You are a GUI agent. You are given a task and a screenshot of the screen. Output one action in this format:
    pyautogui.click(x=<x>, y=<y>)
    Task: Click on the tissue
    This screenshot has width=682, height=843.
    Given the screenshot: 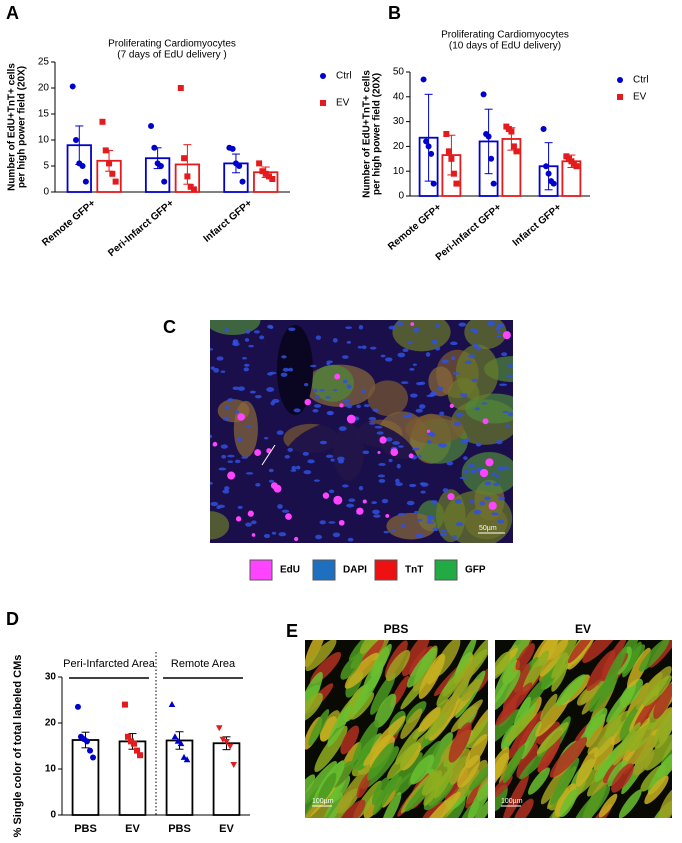 What is the action you would take?
    pyautogui.click(x=434, y=429)
    